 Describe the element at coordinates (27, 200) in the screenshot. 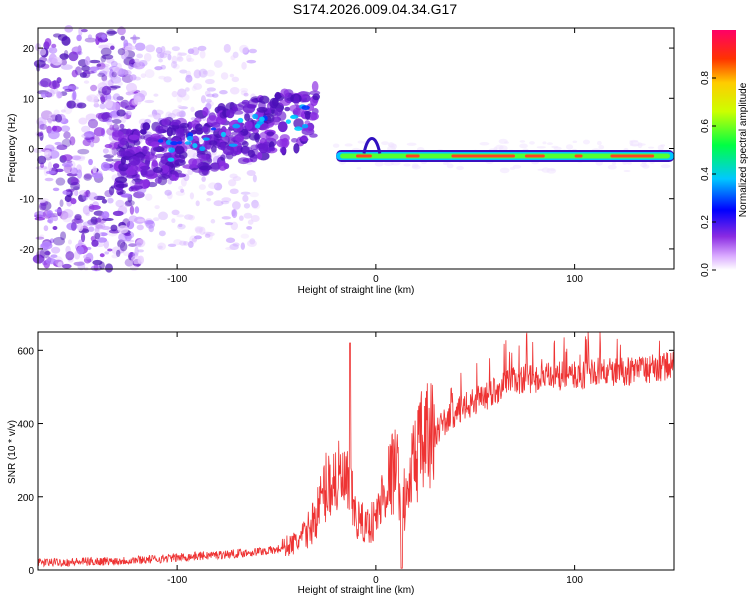

I see `spec-y-tick-label: -10` at that location.